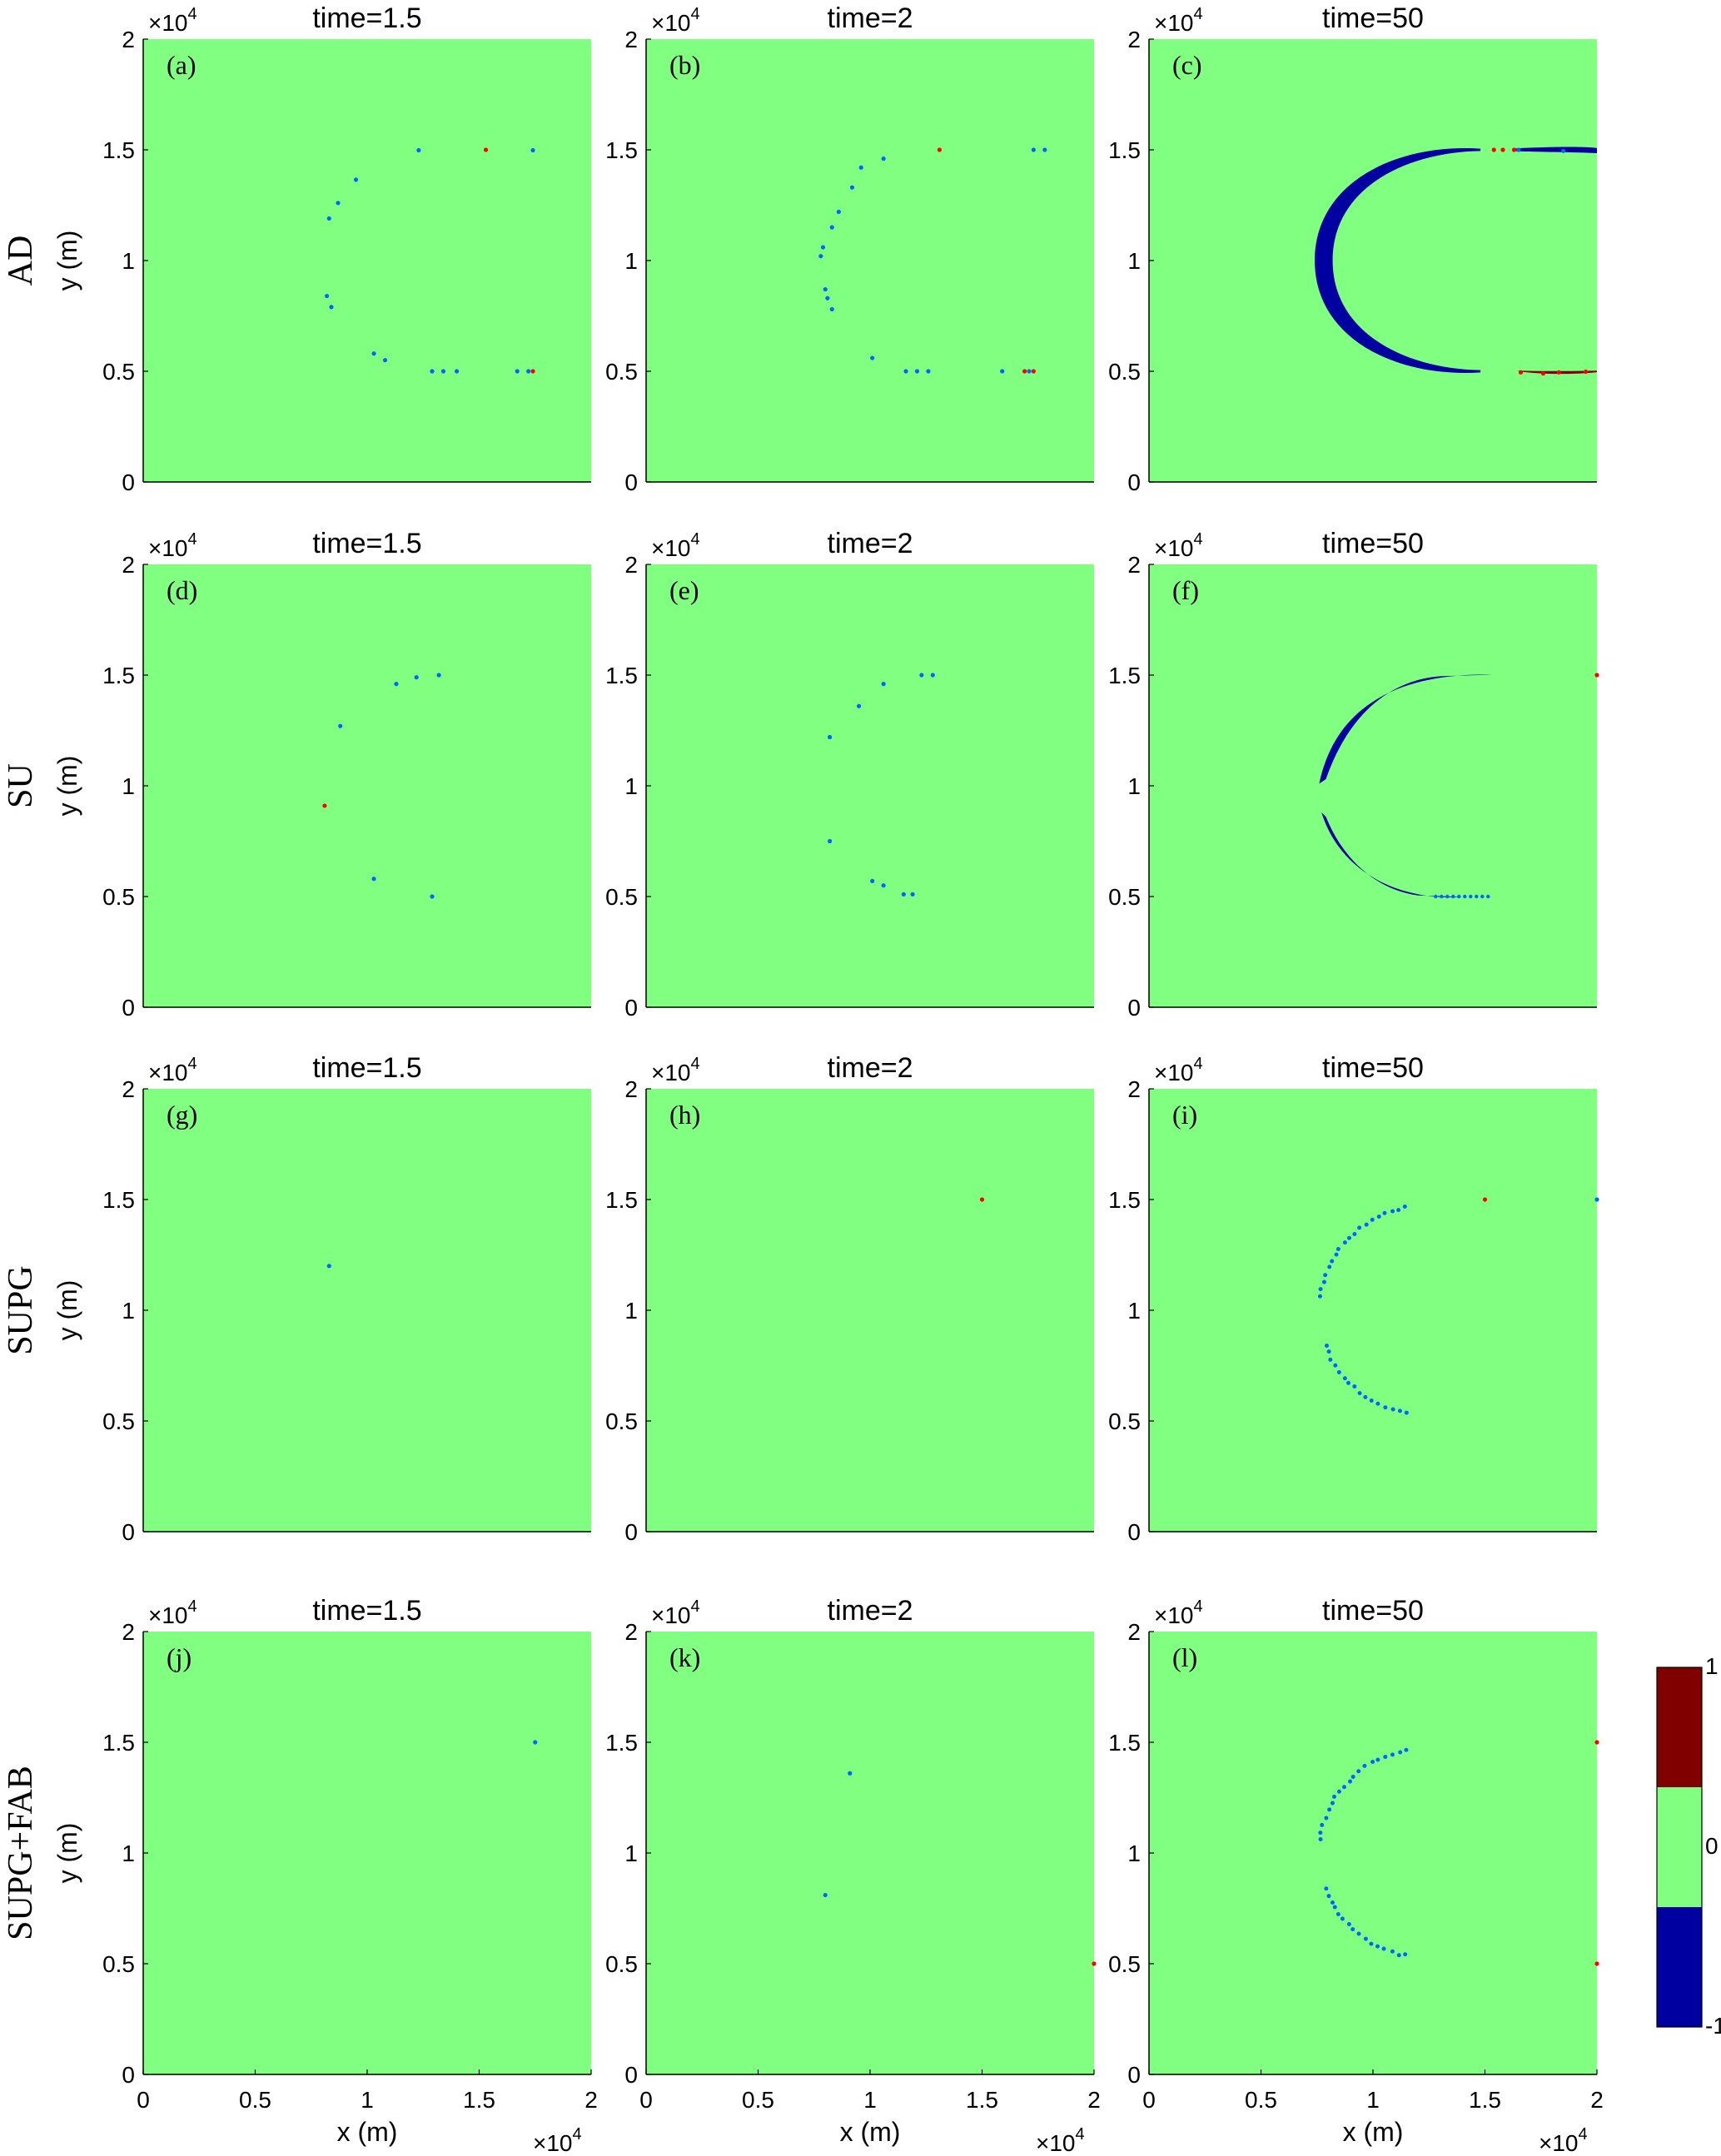  What do you see at coordinates (366, 544) in the screenshot?
I see `panel-title: time=1.5` at bounding box center [366, 544].